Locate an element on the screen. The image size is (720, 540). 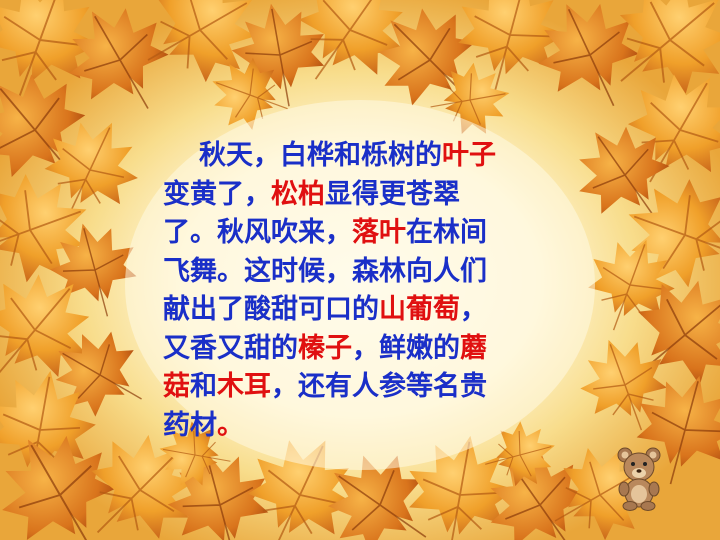
highlighted-word: 山葡萄 is located at coordinates (419, 309).